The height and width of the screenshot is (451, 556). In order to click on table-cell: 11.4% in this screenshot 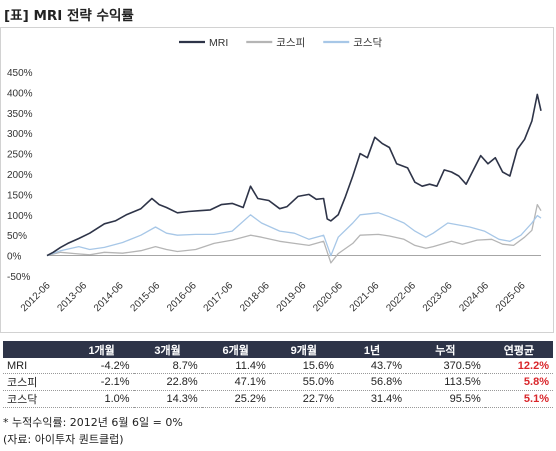, I will do `click(235, 366)`.